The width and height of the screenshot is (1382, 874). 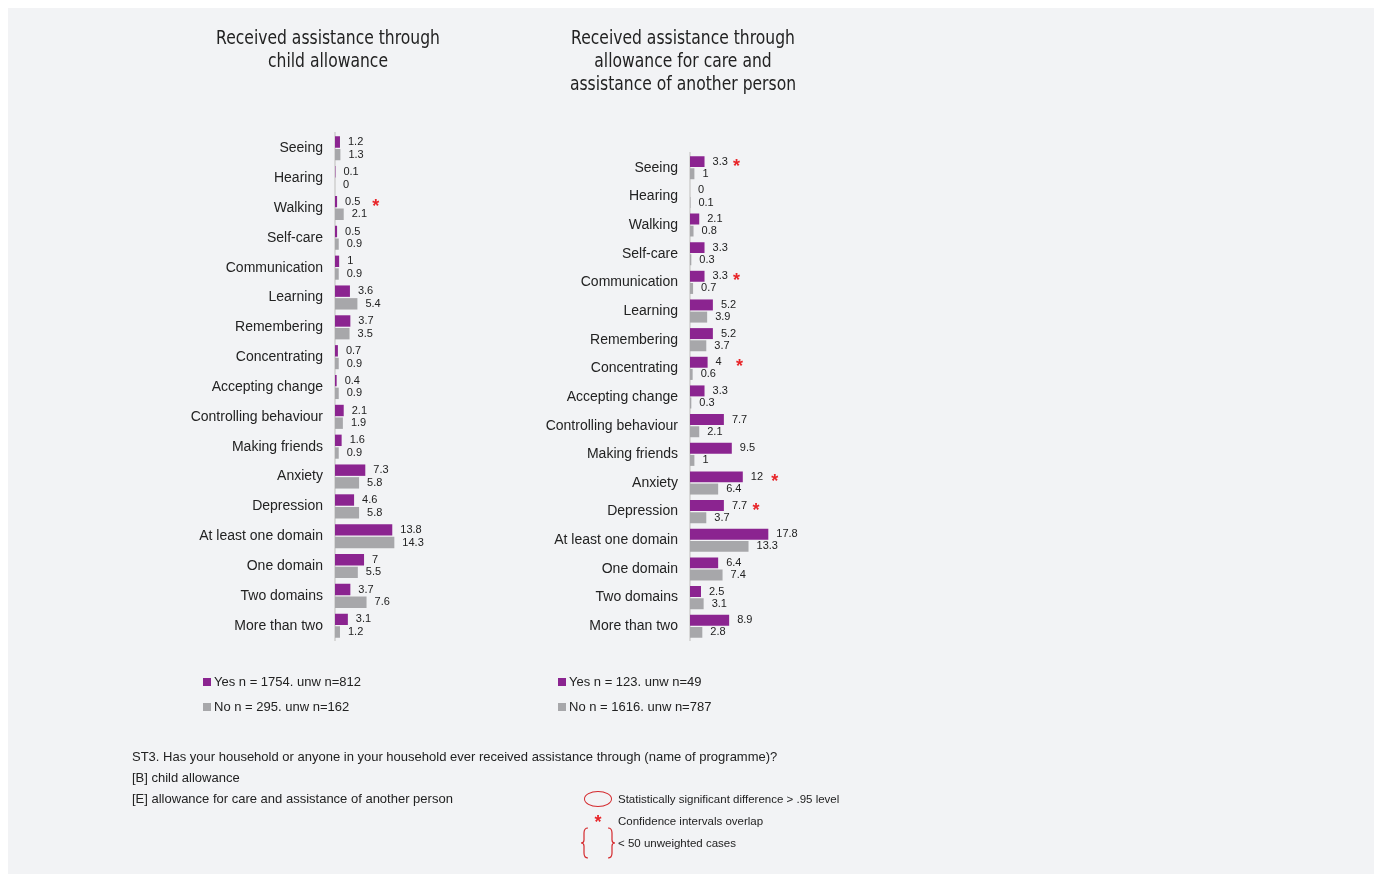 I want to click on data-label: 9.5, so click(x=747, y=447).